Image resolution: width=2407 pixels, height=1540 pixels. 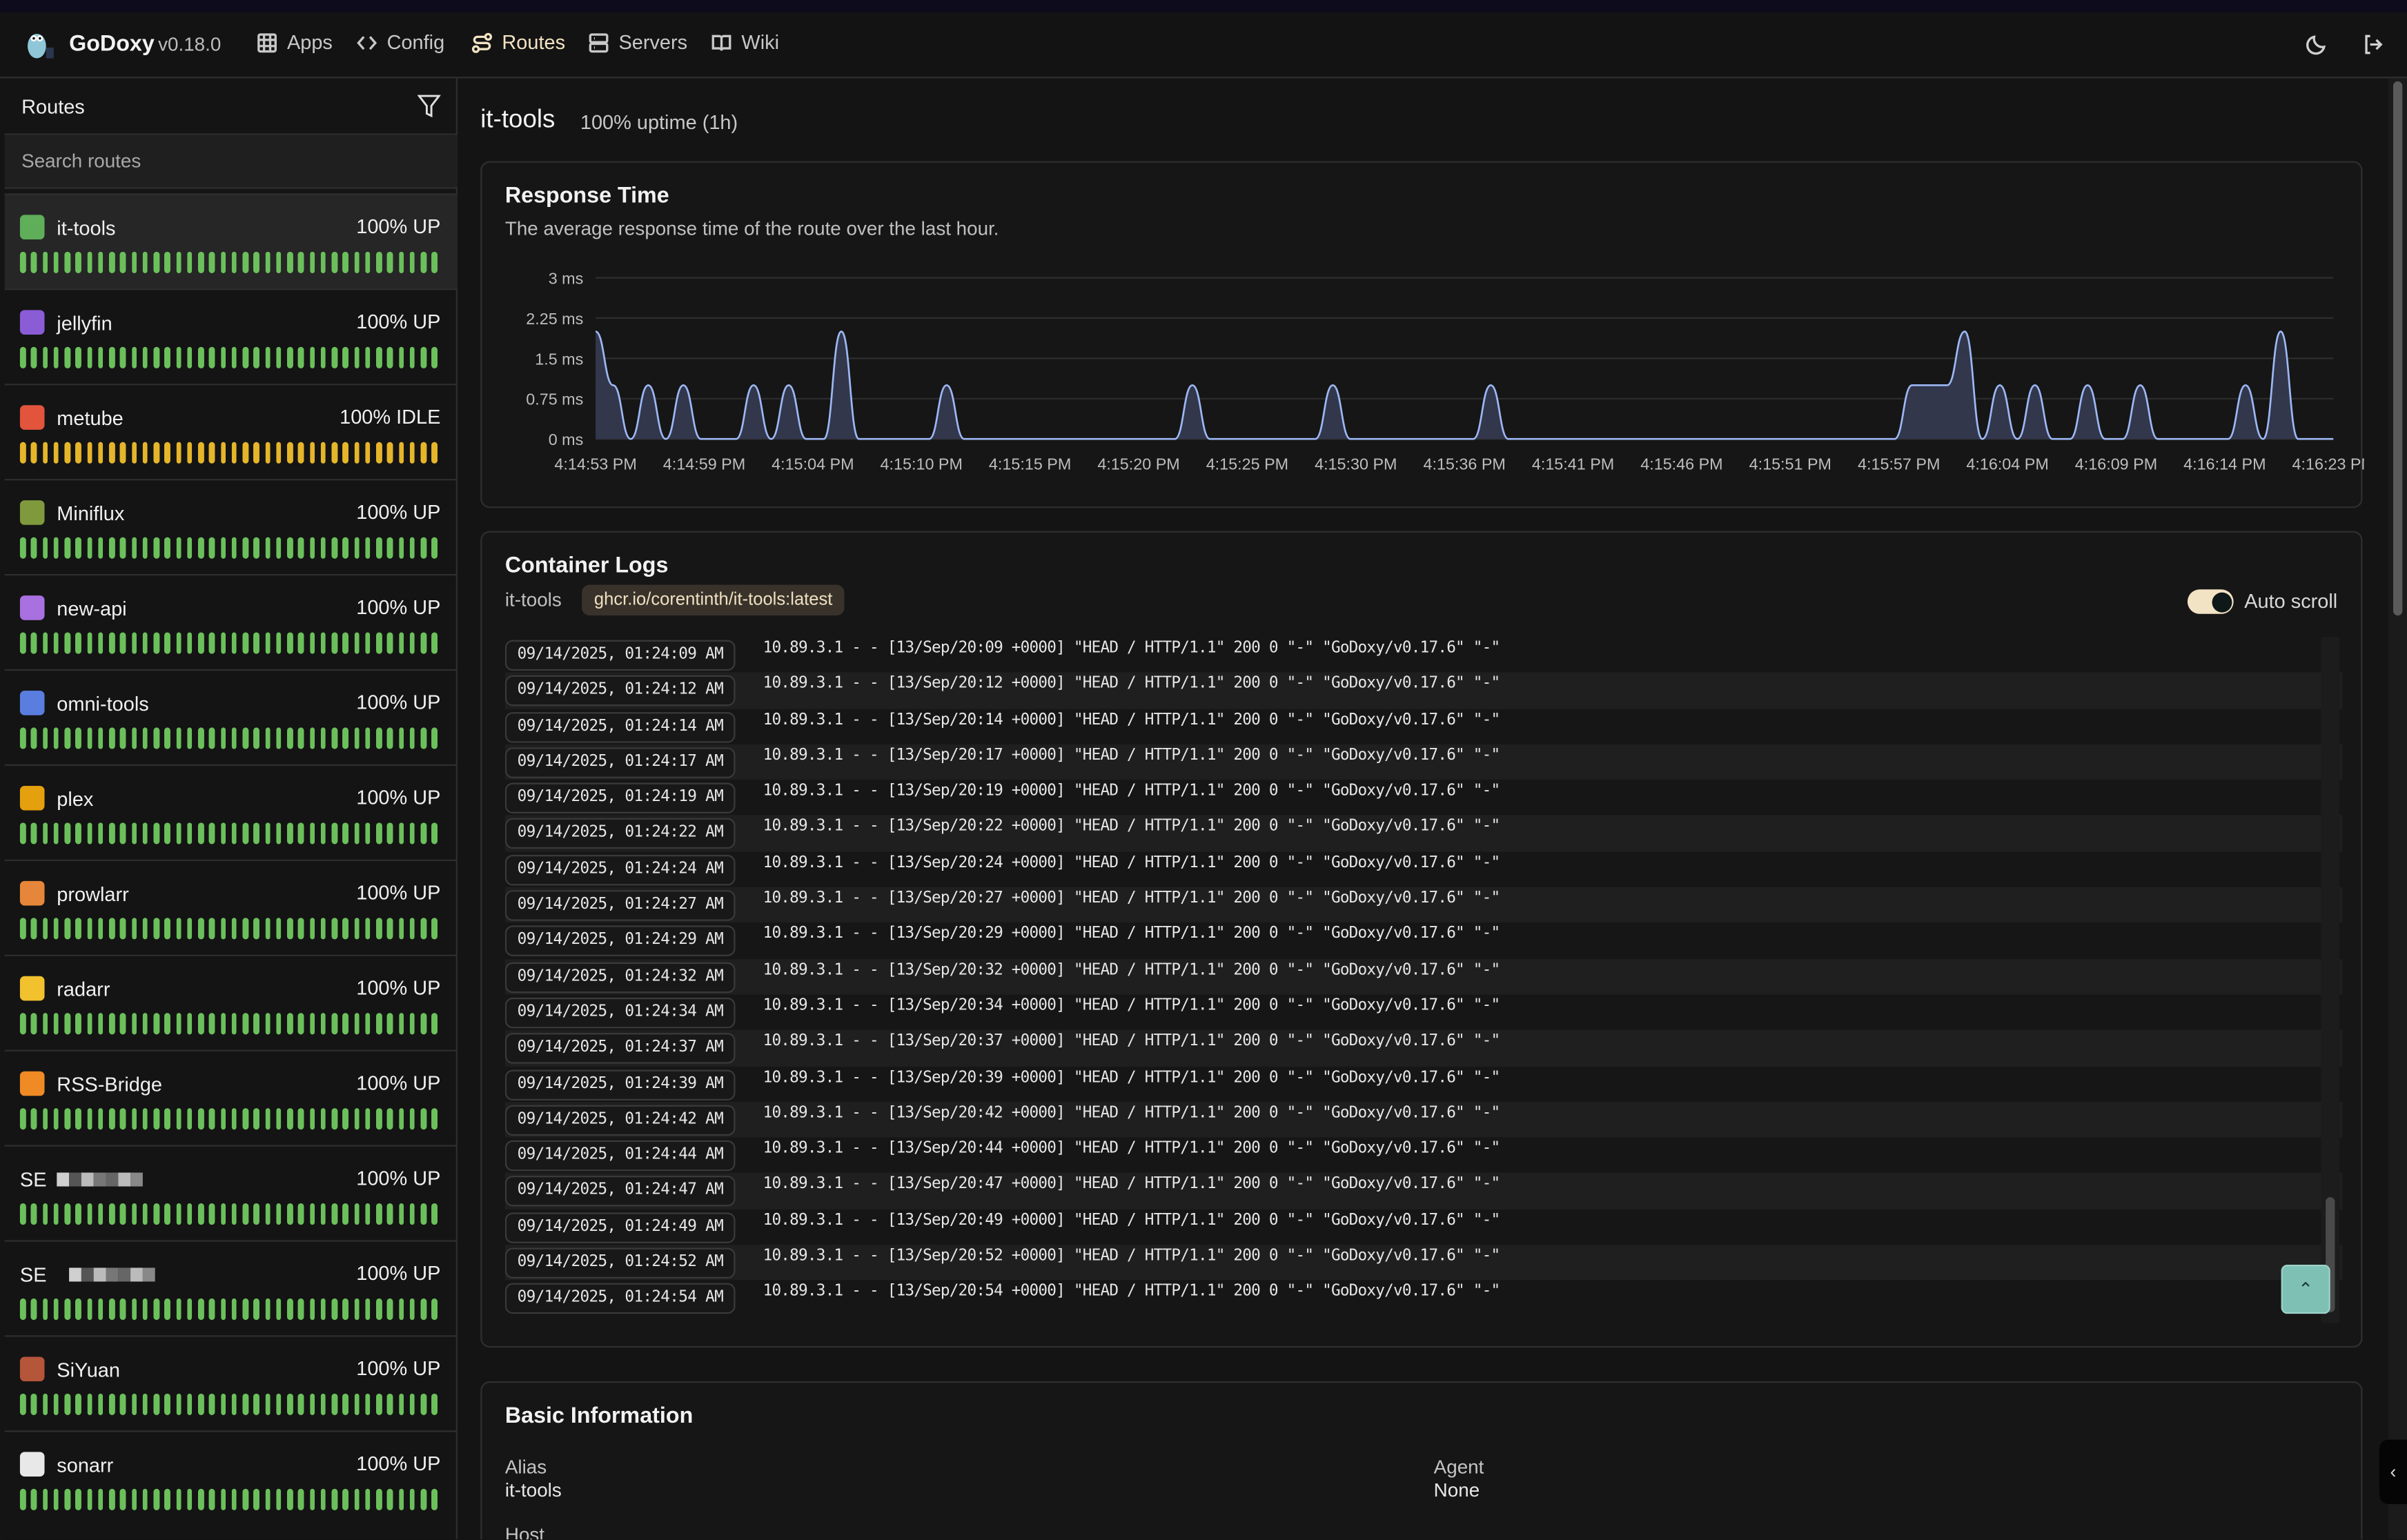 I want to click on log-scrollbar, so click(x=2330, y=980).